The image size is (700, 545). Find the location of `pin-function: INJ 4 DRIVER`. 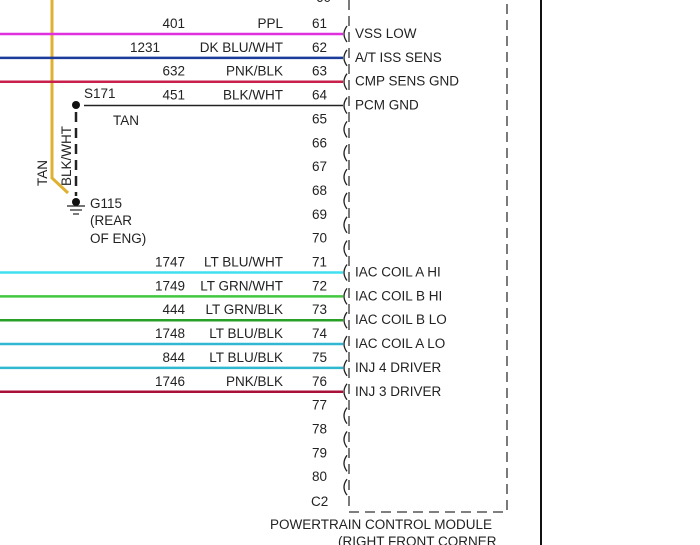

pin-function: INJ 4 DRIVER is located at coordinates (398, 367).